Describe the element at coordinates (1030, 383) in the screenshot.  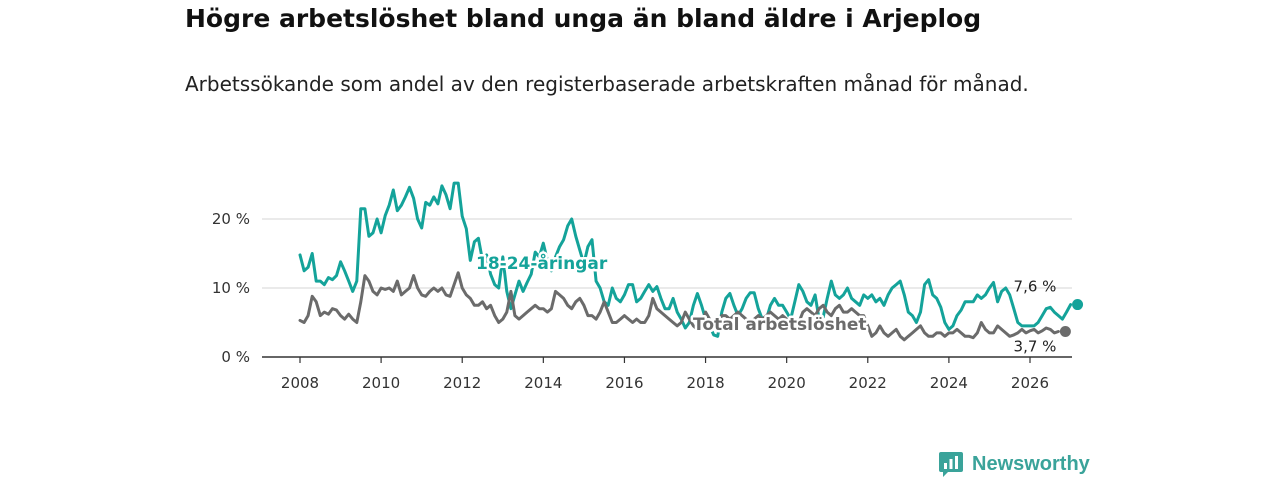
I see `x-tick-label: 2026` at that location.